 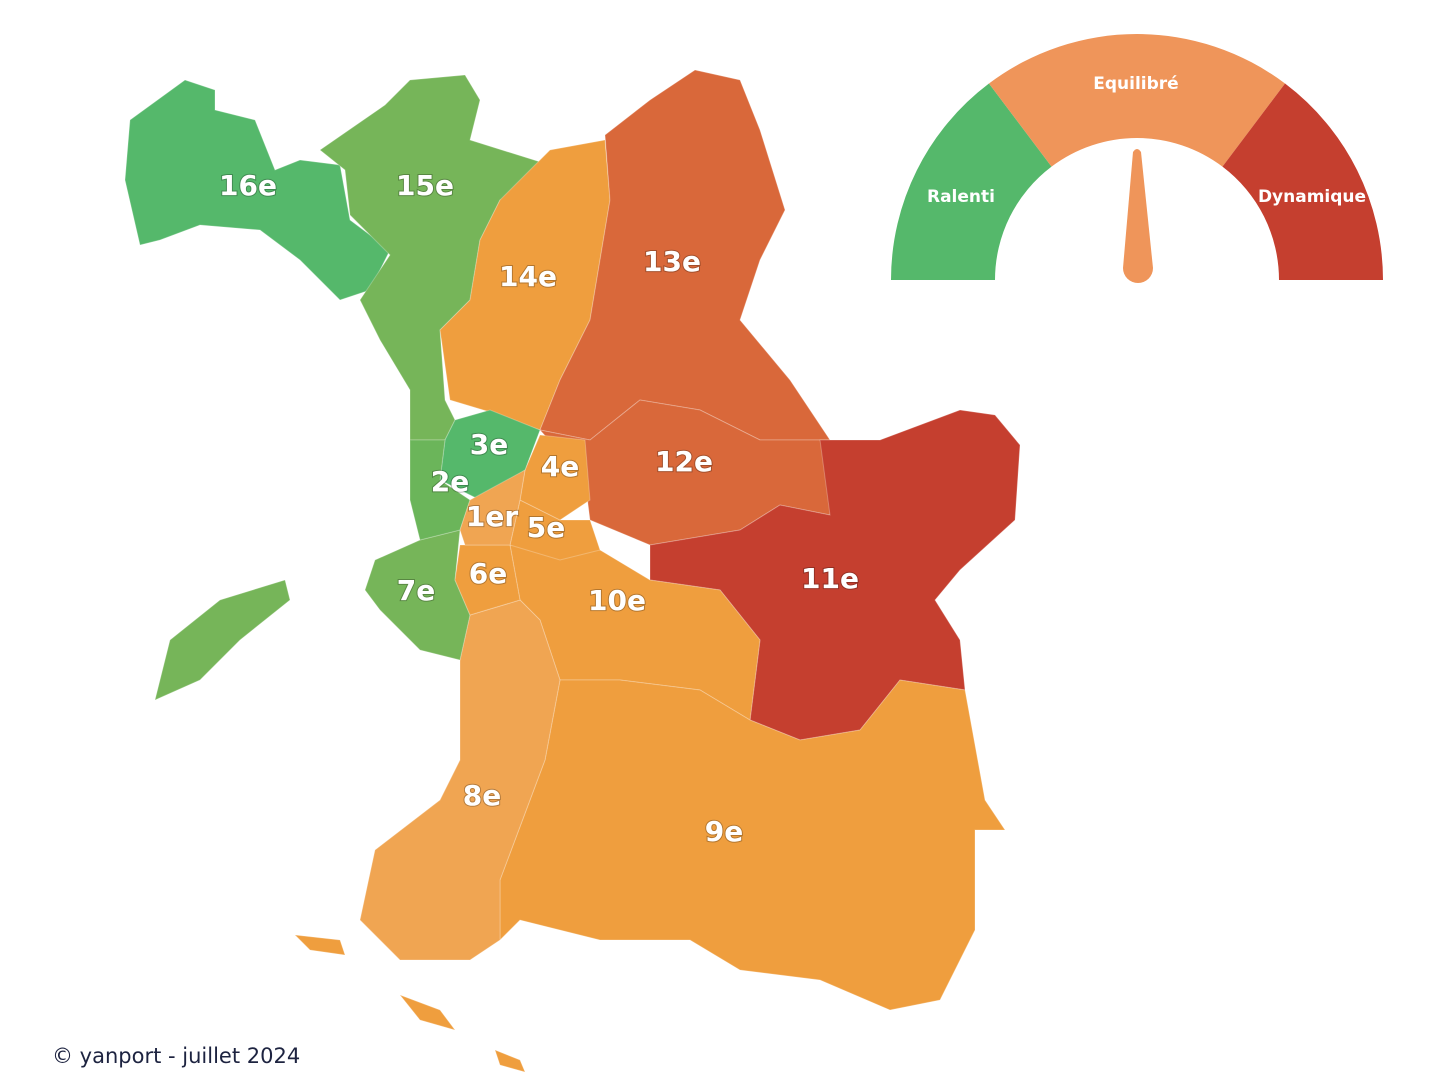 I want to click on district-label: 8e, so click(x=482, y=795).